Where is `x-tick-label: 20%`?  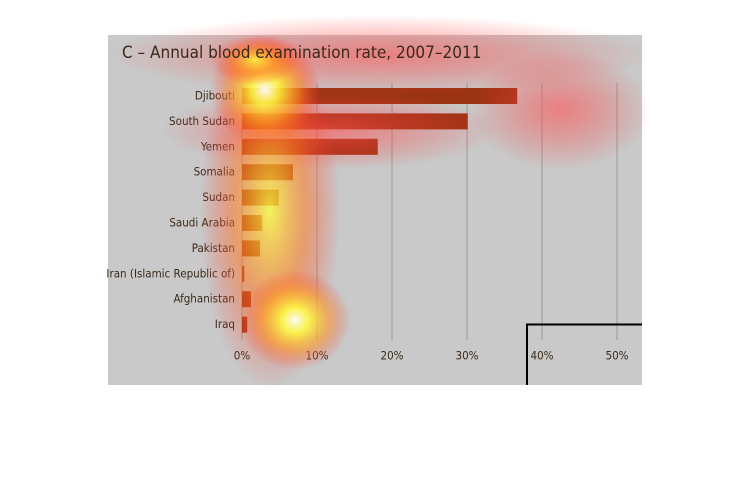 x-tick-label: 20% is located at coordinates (392, 356).